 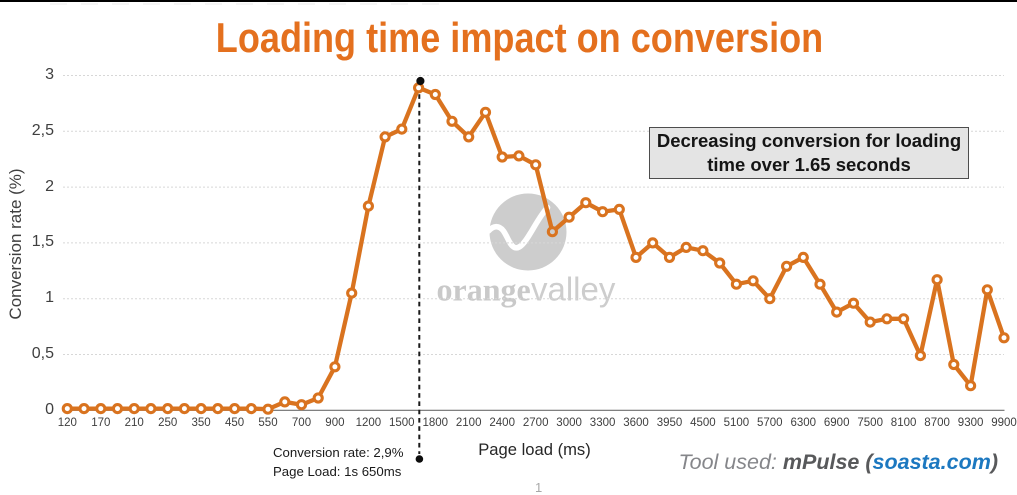 What do you see at coordinates (573, 289) in the screenshot?
I see `svg-text: valley` at bounding box center [573, 289].